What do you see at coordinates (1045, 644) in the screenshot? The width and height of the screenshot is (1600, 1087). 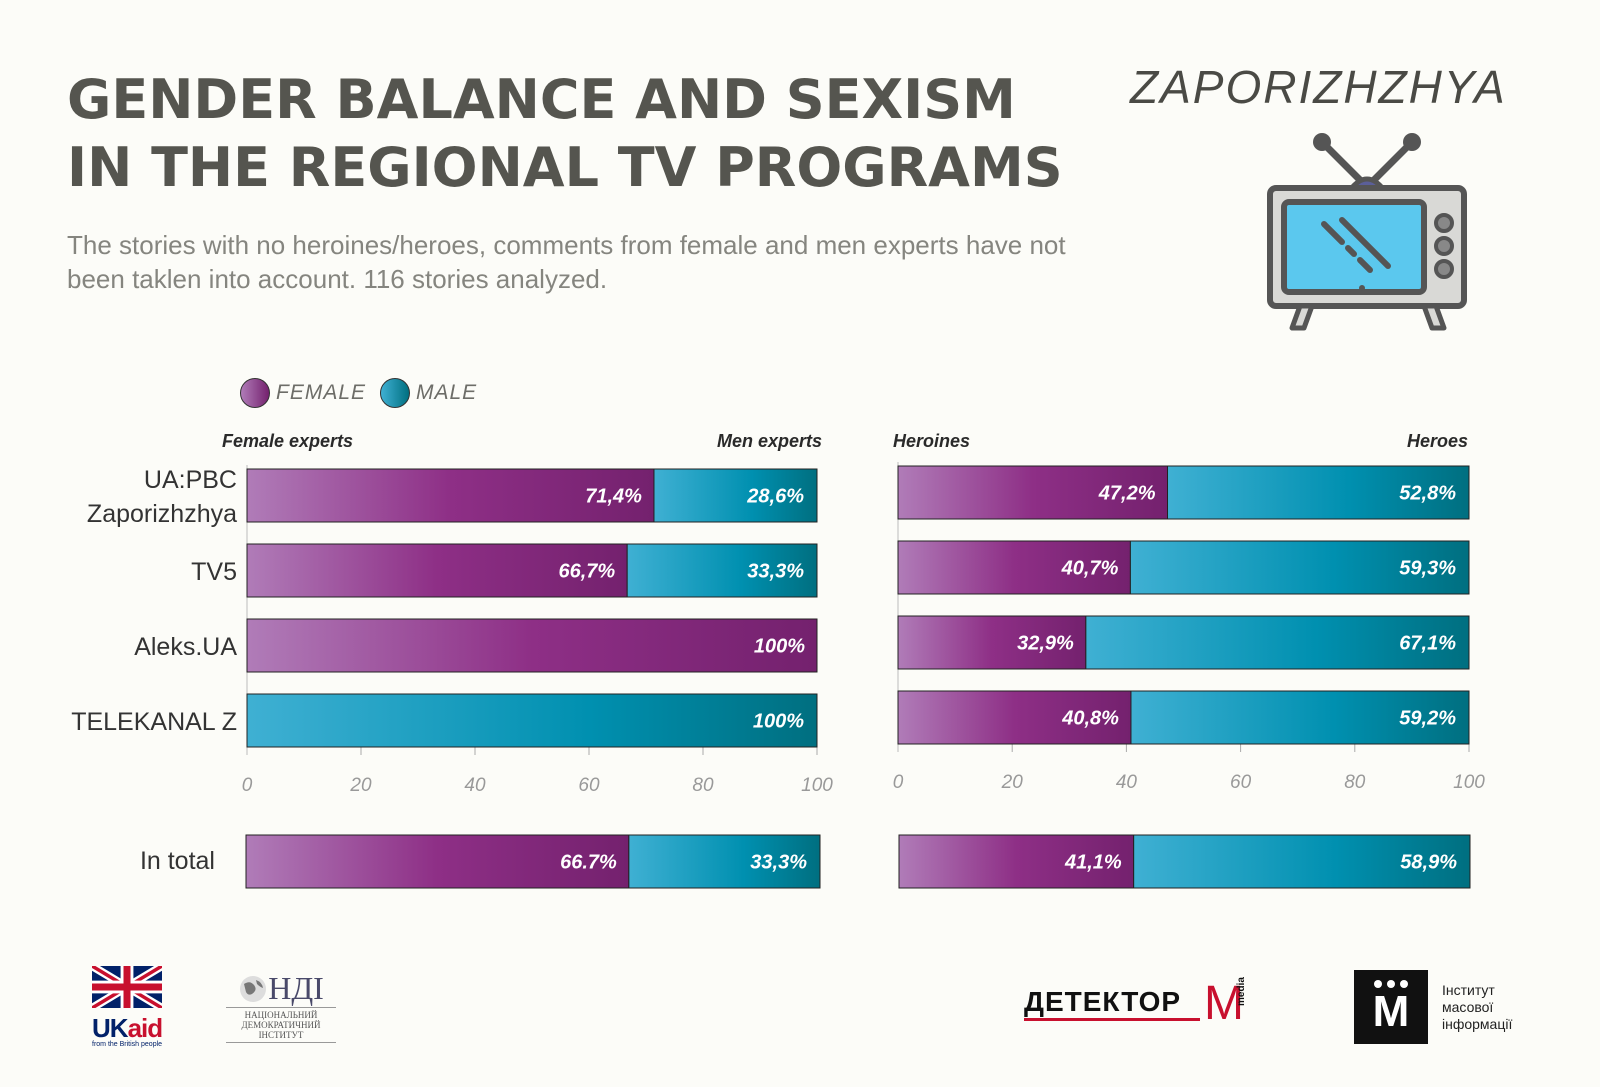 I see `chart2-aleks-ua-female-label: 32,9%` at bounding box center [1045, 644].